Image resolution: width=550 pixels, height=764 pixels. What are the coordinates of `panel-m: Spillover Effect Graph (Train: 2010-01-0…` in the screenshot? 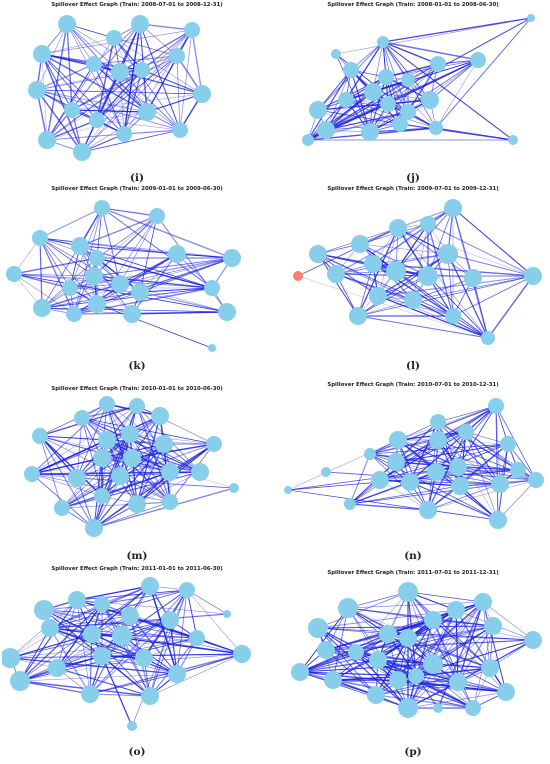 It's located at (137, 476).